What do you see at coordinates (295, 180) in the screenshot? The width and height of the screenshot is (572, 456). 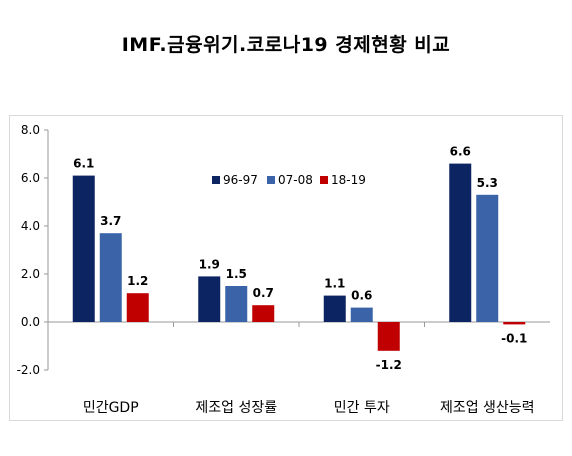 I see `legend-label: 07-08` at bounding box center [295, 180].